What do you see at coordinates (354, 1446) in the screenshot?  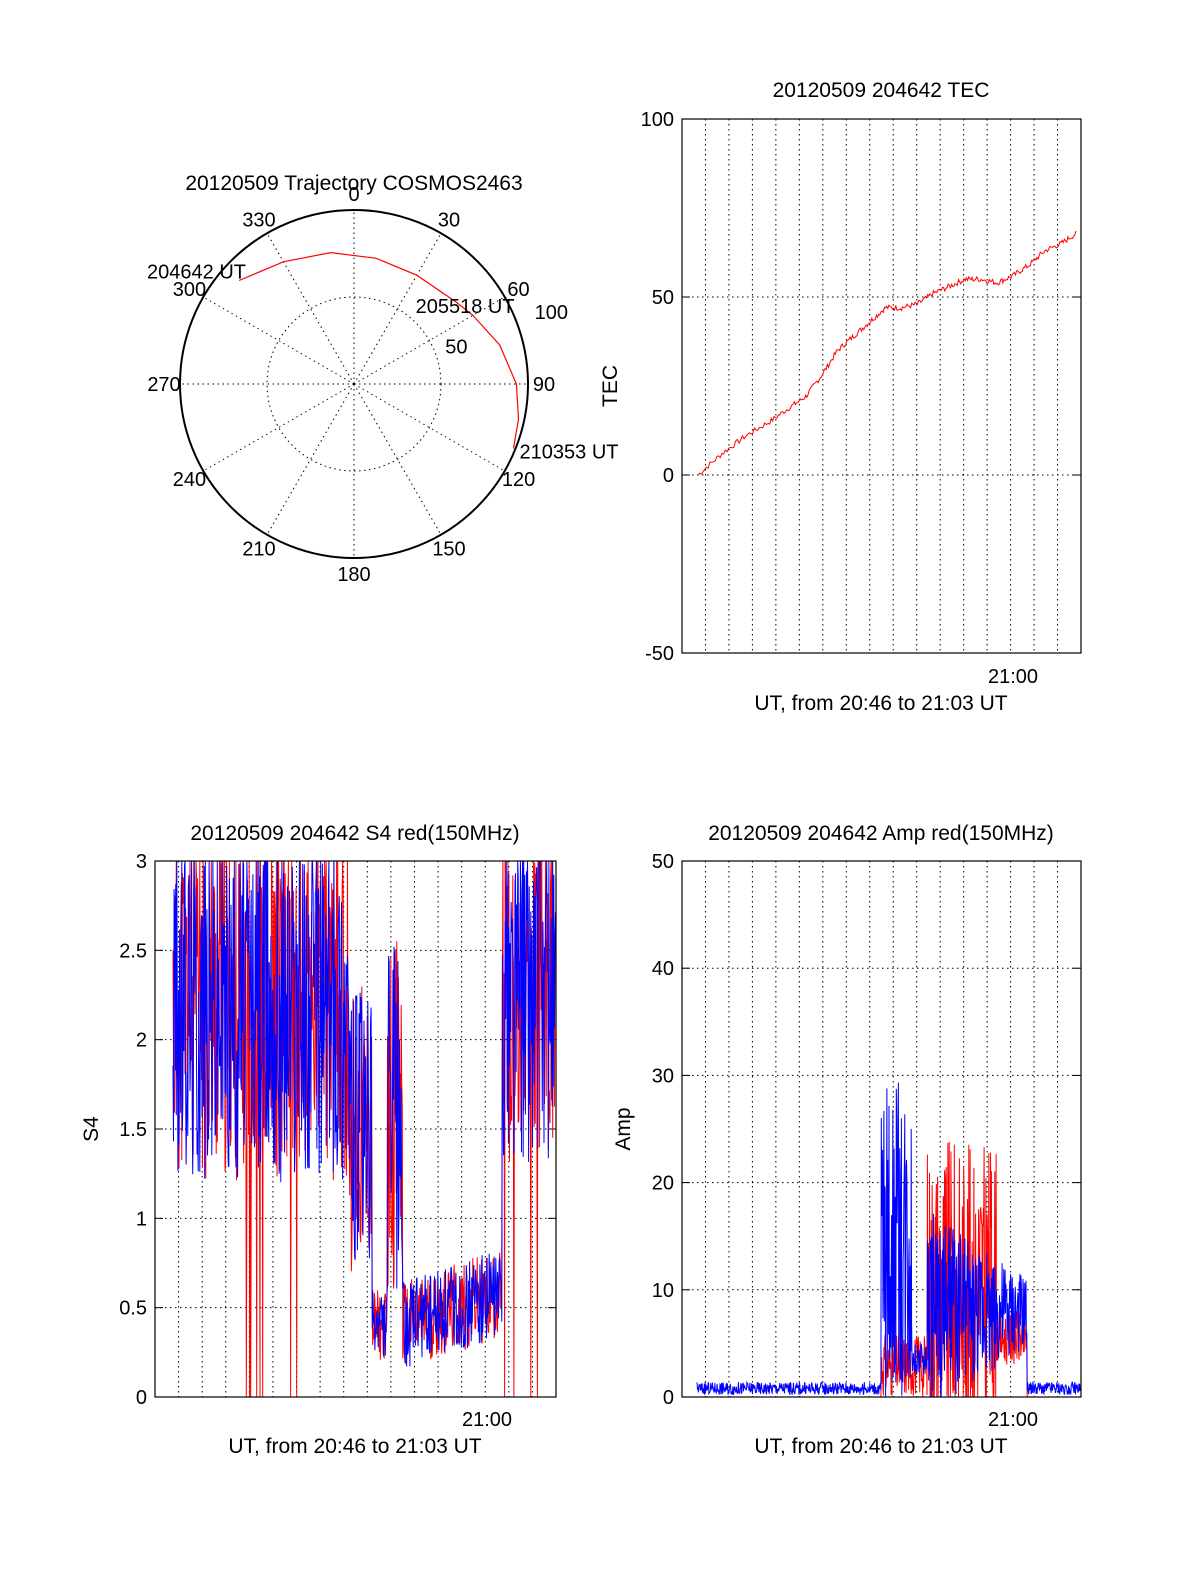 I see `s4-x-axis-label: UT, from 20:46 to 21:03 UT` at bounding box center [354, 1446].